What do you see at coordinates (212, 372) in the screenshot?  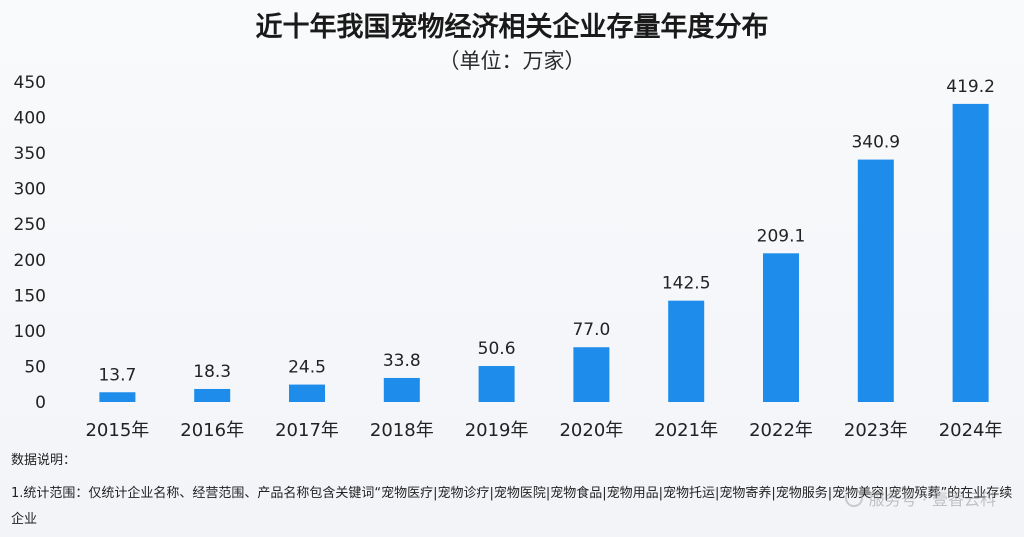 I see `bar-value-label: 18.3` at bounding box center [212, 372].